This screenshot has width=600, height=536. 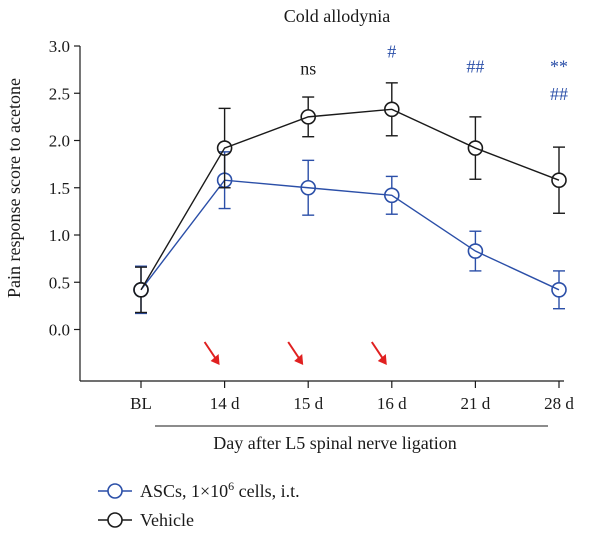 What do you see at coordinates (65, 209) in the screenshot?
I see `y-axis: 0.0 0.5 1.0 1.5 2.0 2.5 3.0` at bounding box center [65, 209].